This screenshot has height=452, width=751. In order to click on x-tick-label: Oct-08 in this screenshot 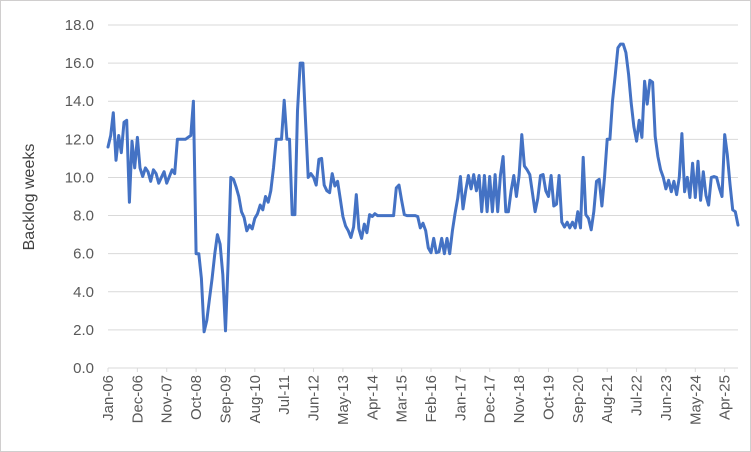, I will do `click(196, 397)`.